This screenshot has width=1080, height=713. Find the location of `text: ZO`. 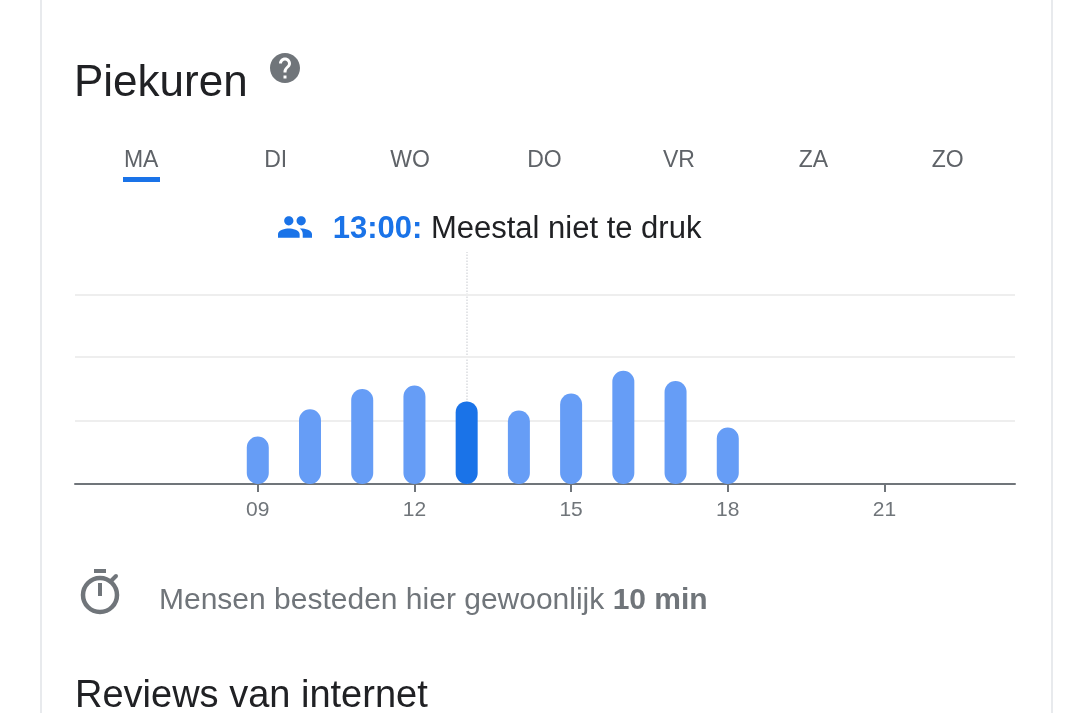

text: ZO is located at coordinates (947, 159).